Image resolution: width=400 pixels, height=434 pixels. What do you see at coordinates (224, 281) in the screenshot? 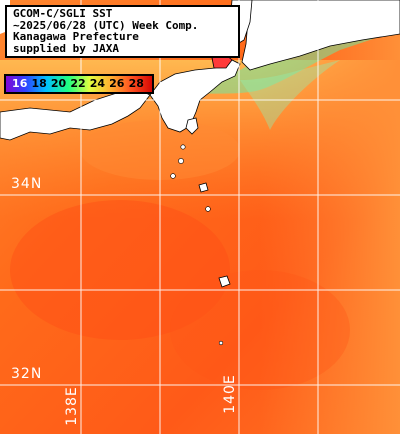
I see `island-hachijojima` at bounding box center [224, 281].